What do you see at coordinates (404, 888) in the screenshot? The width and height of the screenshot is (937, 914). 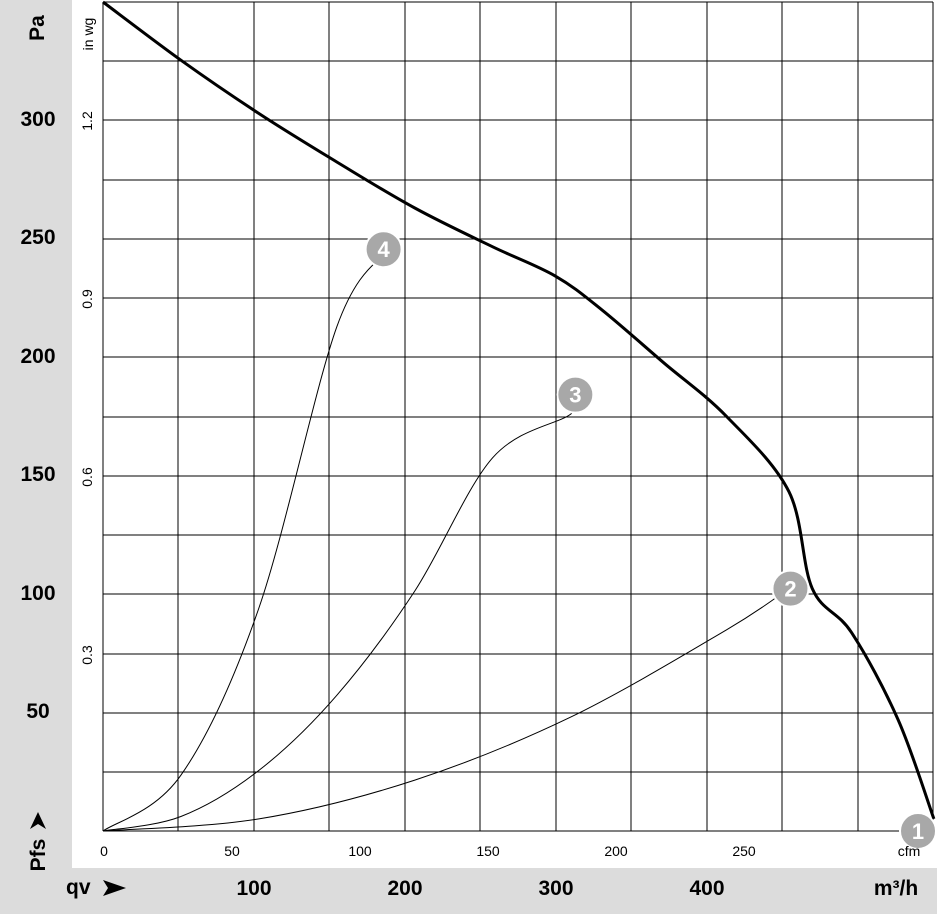 I see `x-tick-m3h: 200` at bounding box center [404, 888].